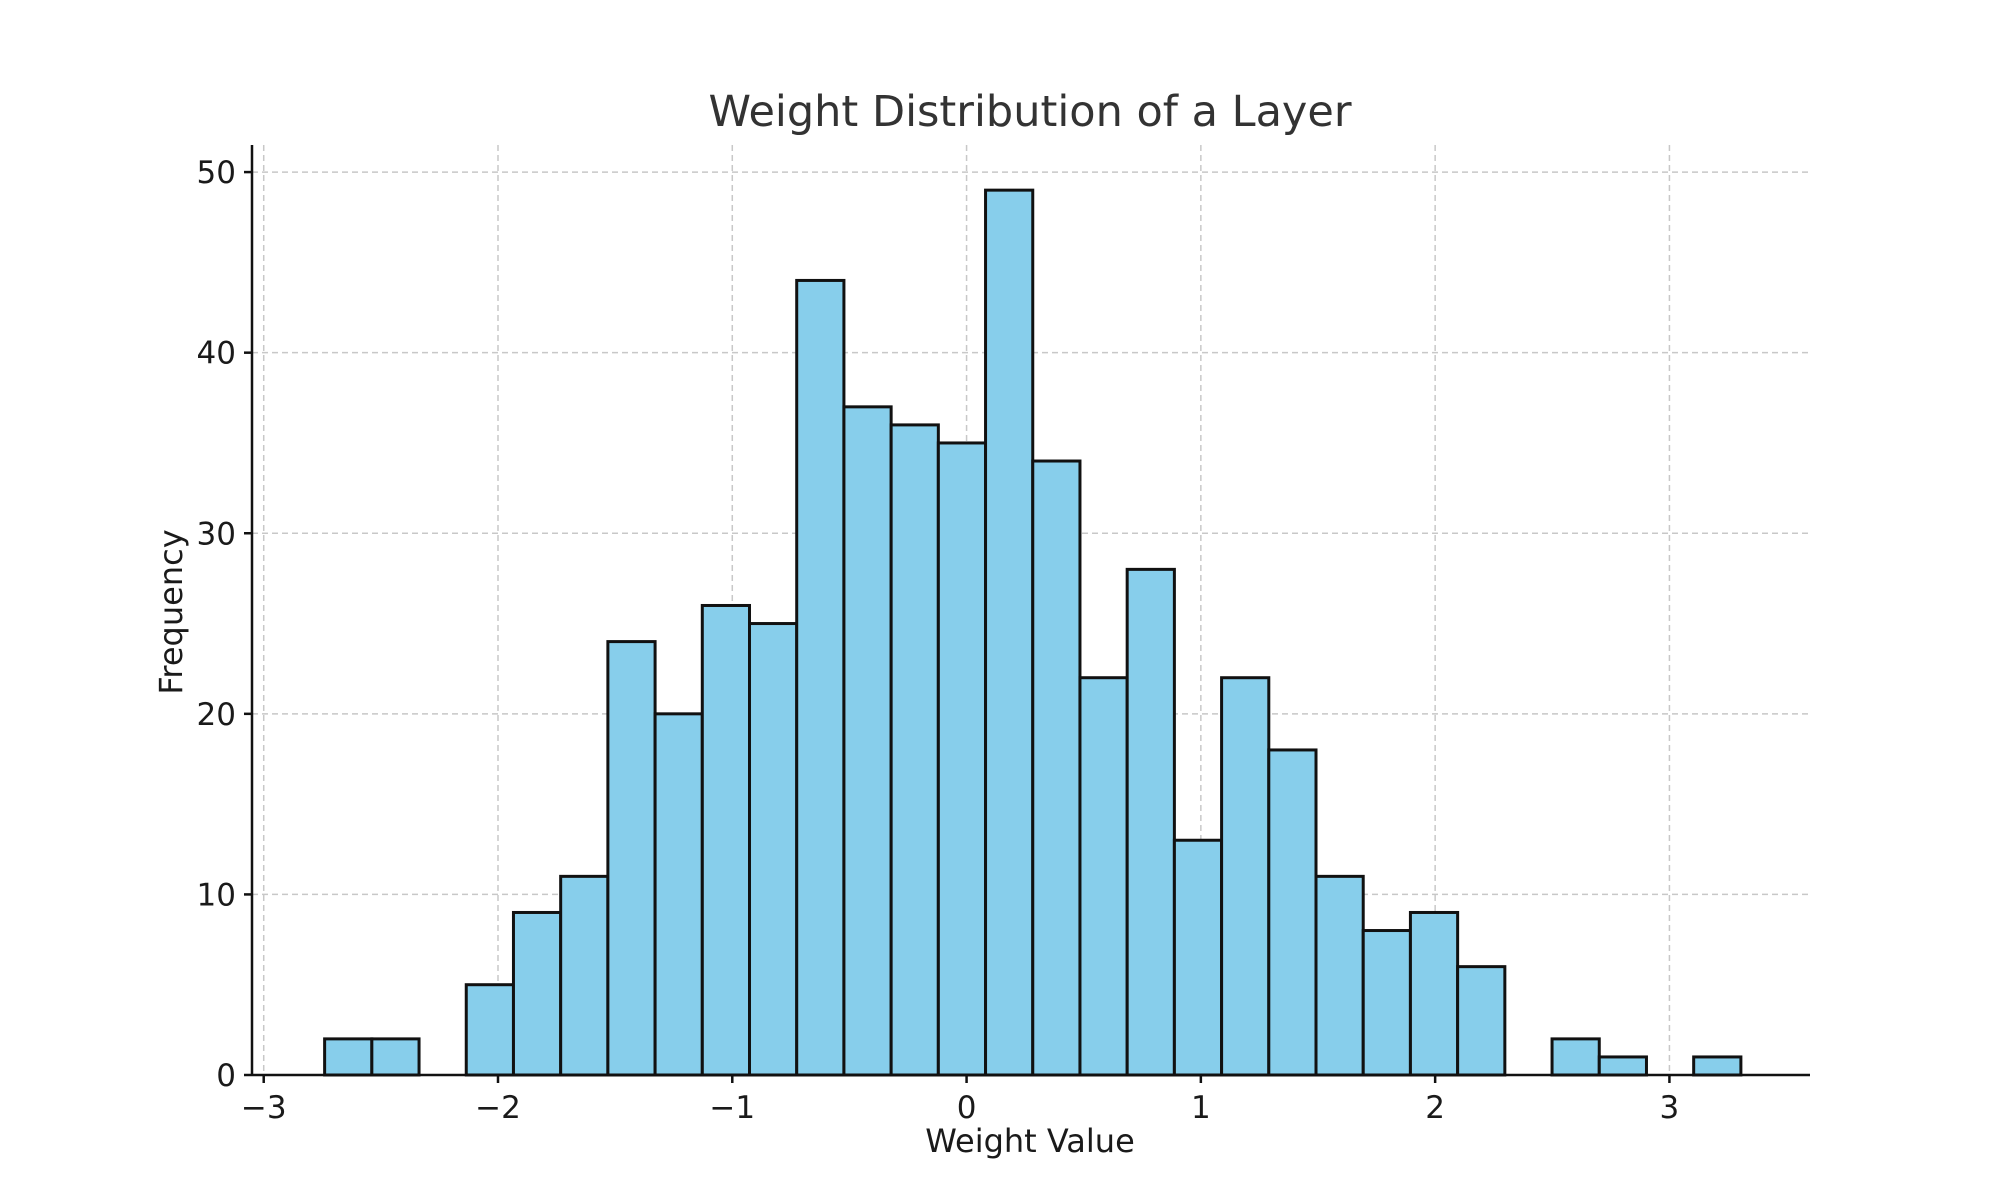 The image size is (2000, 1200). What do you see at coordinates (732, 1108) in the screenshot?
I see `x-tick-label-2: −1` at bounding box center [732, 1108].